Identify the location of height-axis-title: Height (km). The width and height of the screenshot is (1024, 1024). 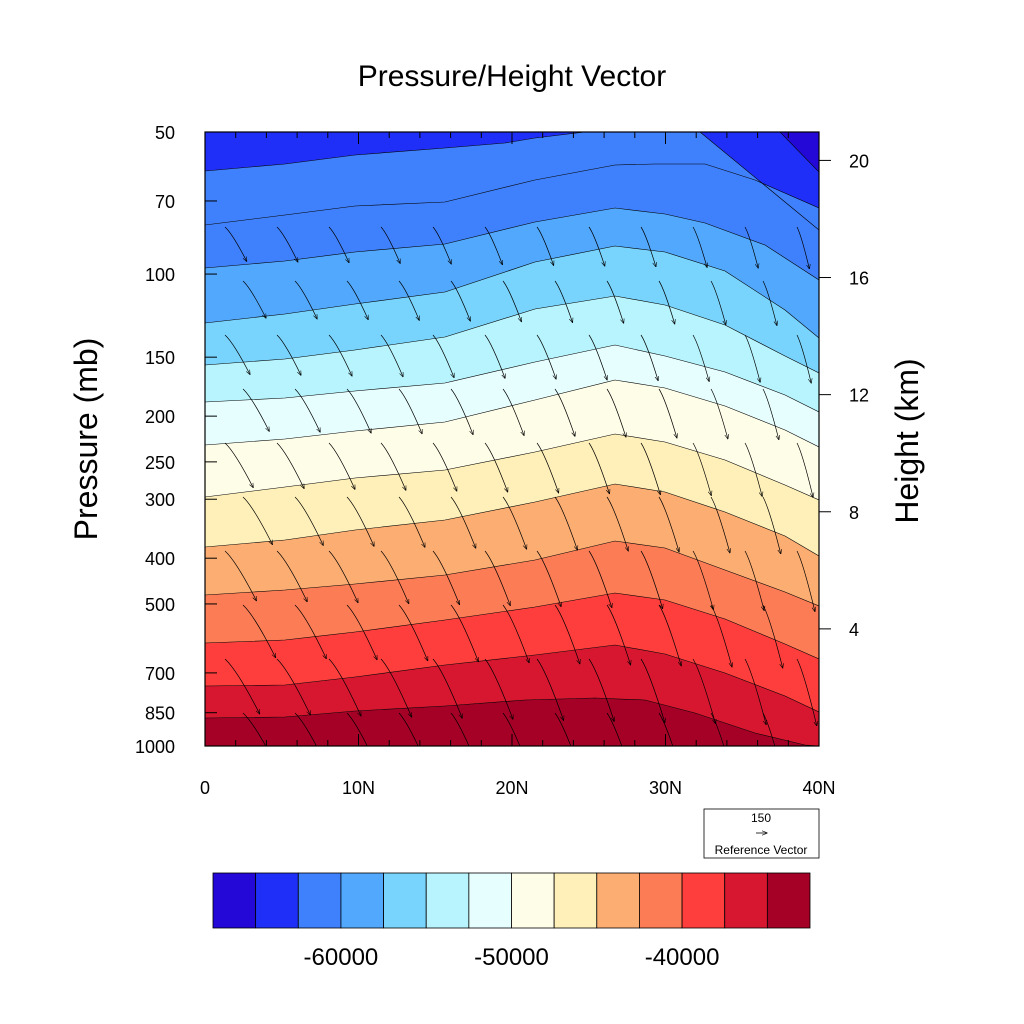
(907, 440).